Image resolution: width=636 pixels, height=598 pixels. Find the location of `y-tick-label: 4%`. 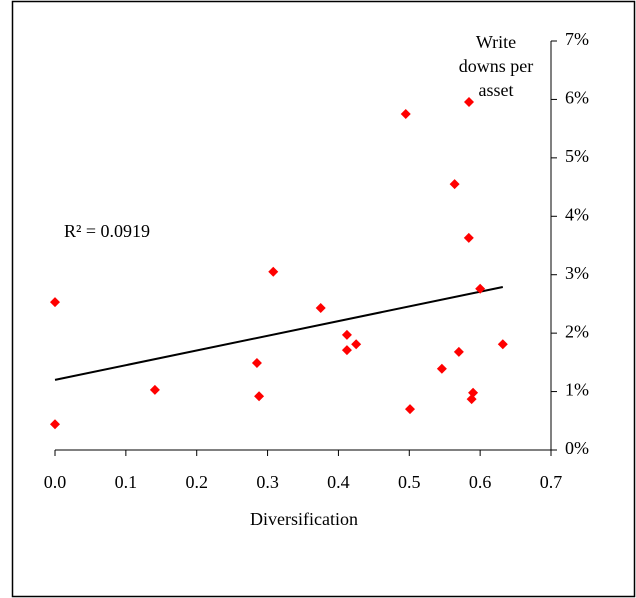

y-tick-label: 4% is located at coordinates (577, 214).